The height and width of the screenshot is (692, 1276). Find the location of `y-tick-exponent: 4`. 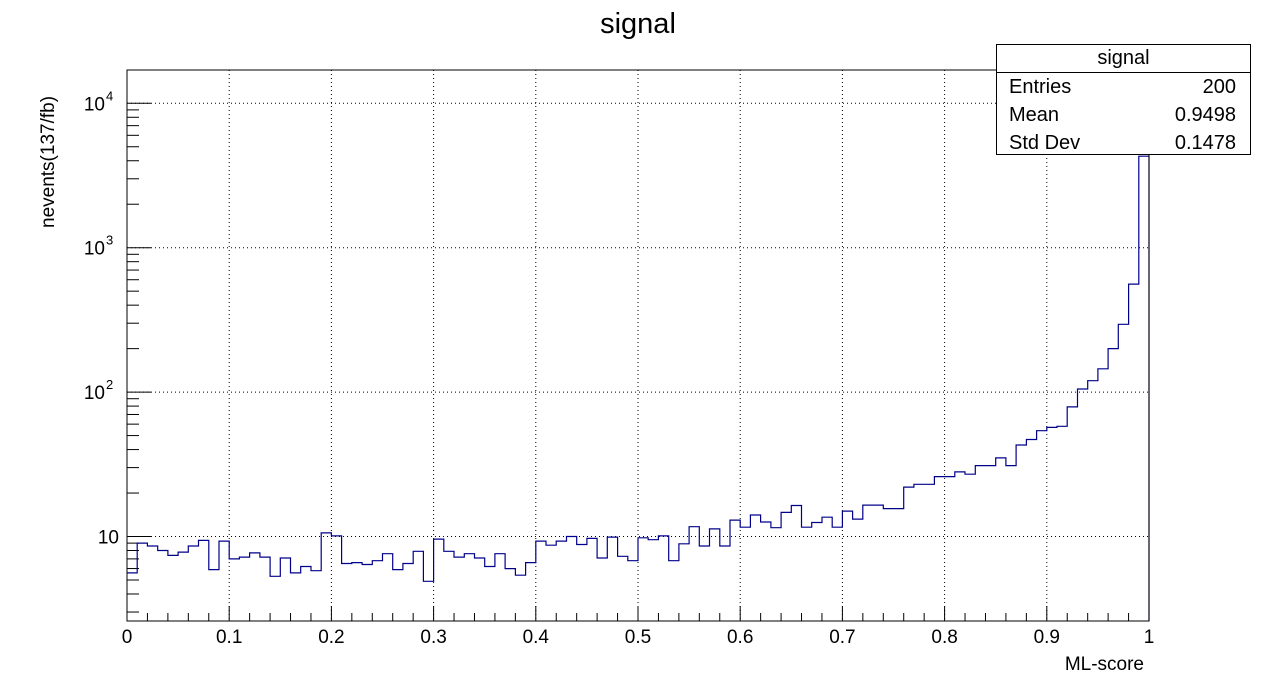

y-tick-exponent: 4 is located at coordinates (109, 95).